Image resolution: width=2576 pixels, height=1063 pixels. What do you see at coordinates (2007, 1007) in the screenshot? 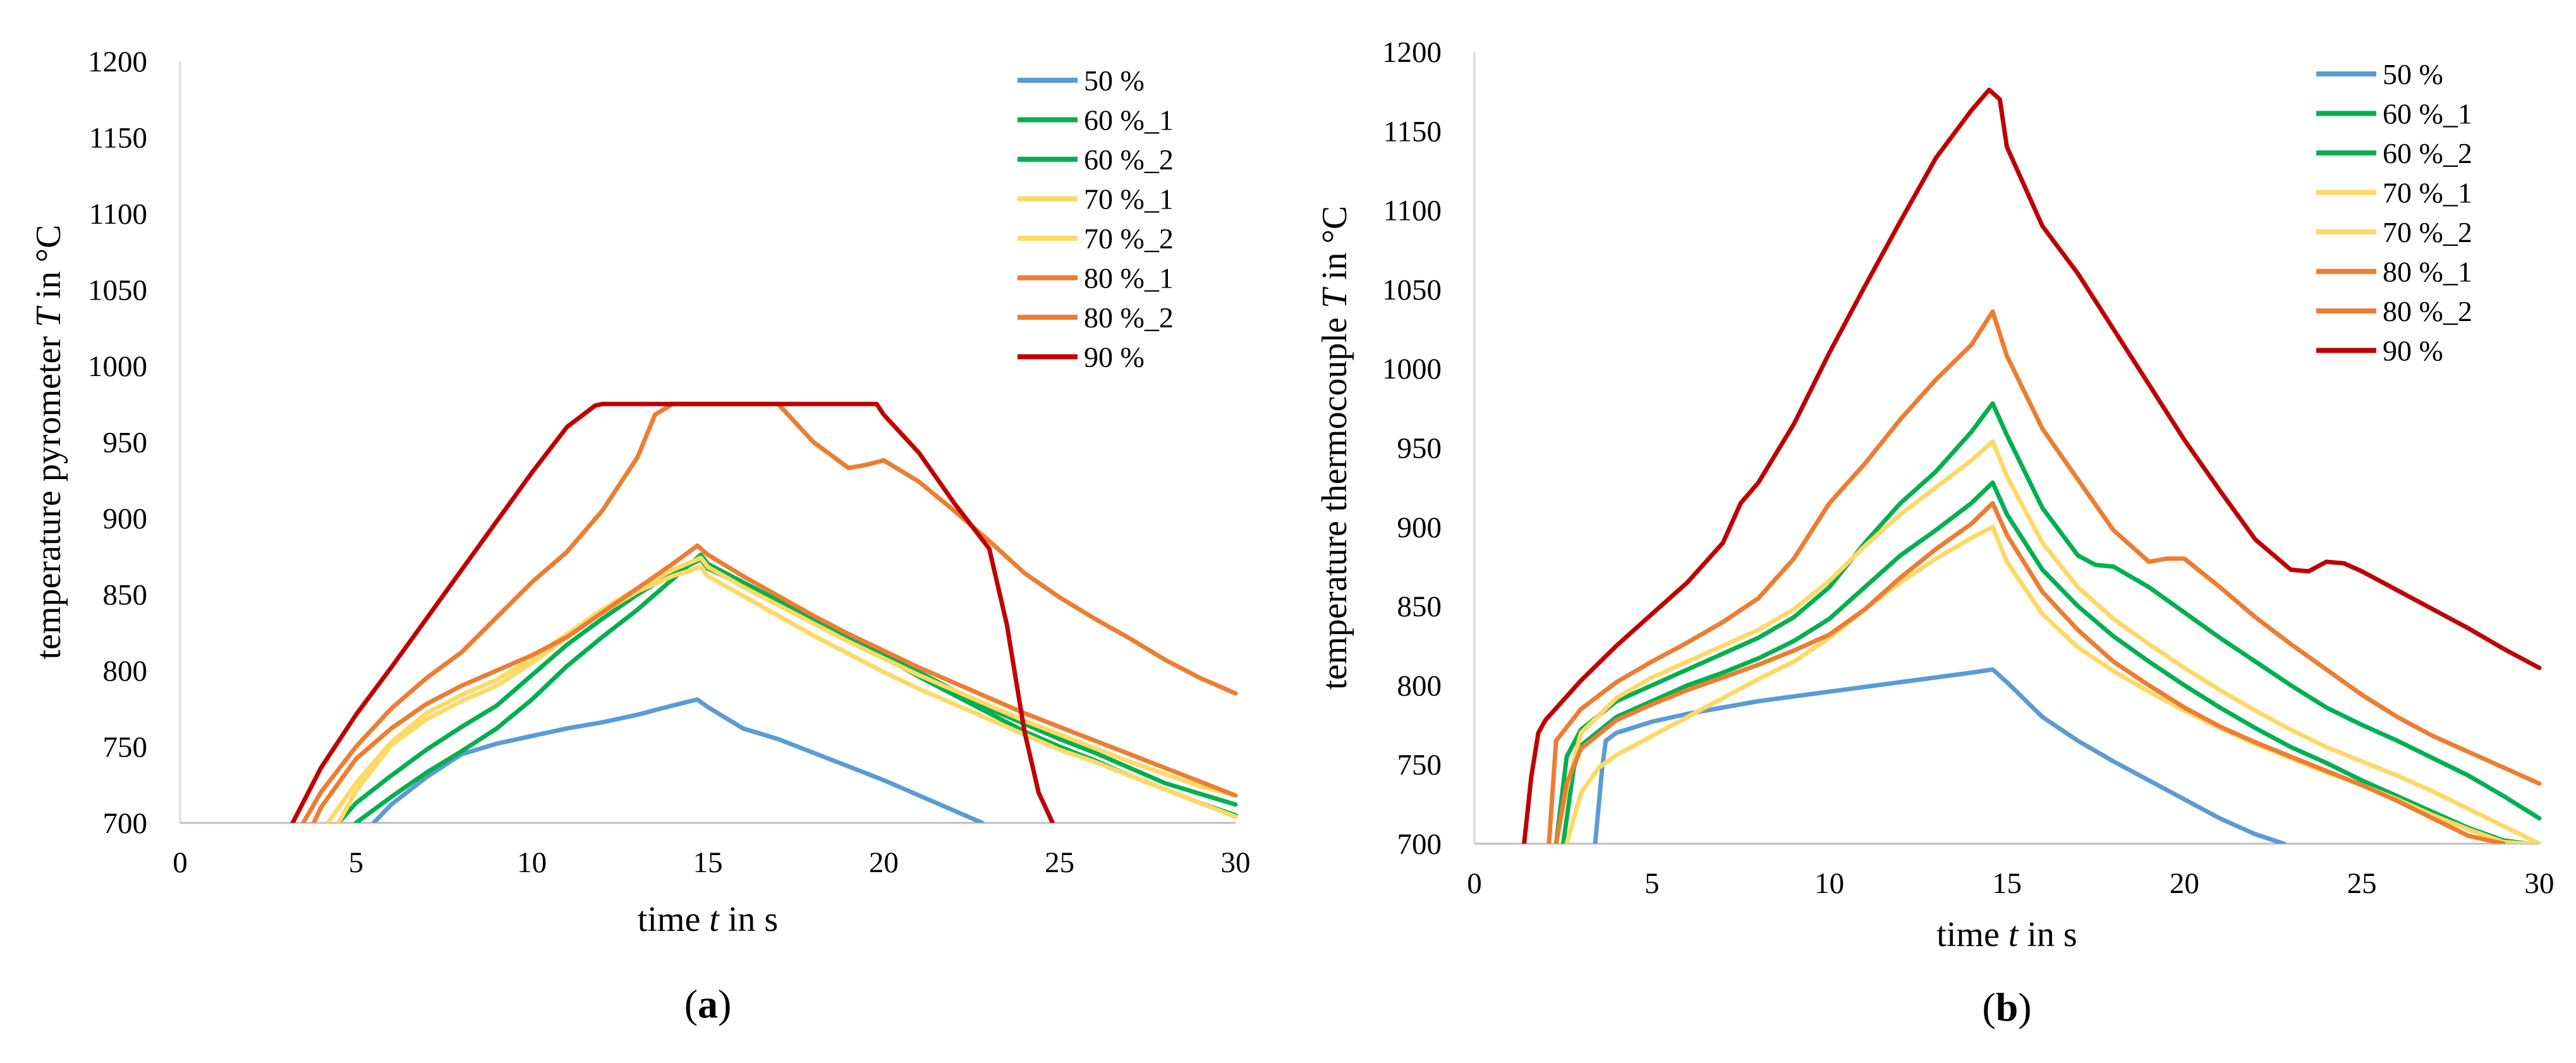
I see `panel-label: (b)` at bounding box center [2007, 1007].